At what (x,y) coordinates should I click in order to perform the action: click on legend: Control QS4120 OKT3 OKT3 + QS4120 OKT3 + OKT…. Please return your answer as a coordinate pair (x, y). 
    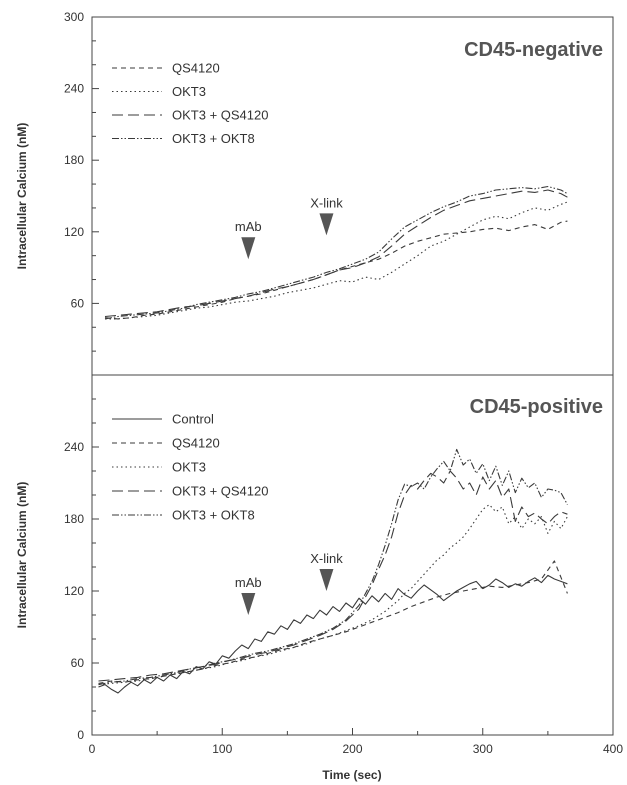
    Looking at the image, I should click on (190, 467).